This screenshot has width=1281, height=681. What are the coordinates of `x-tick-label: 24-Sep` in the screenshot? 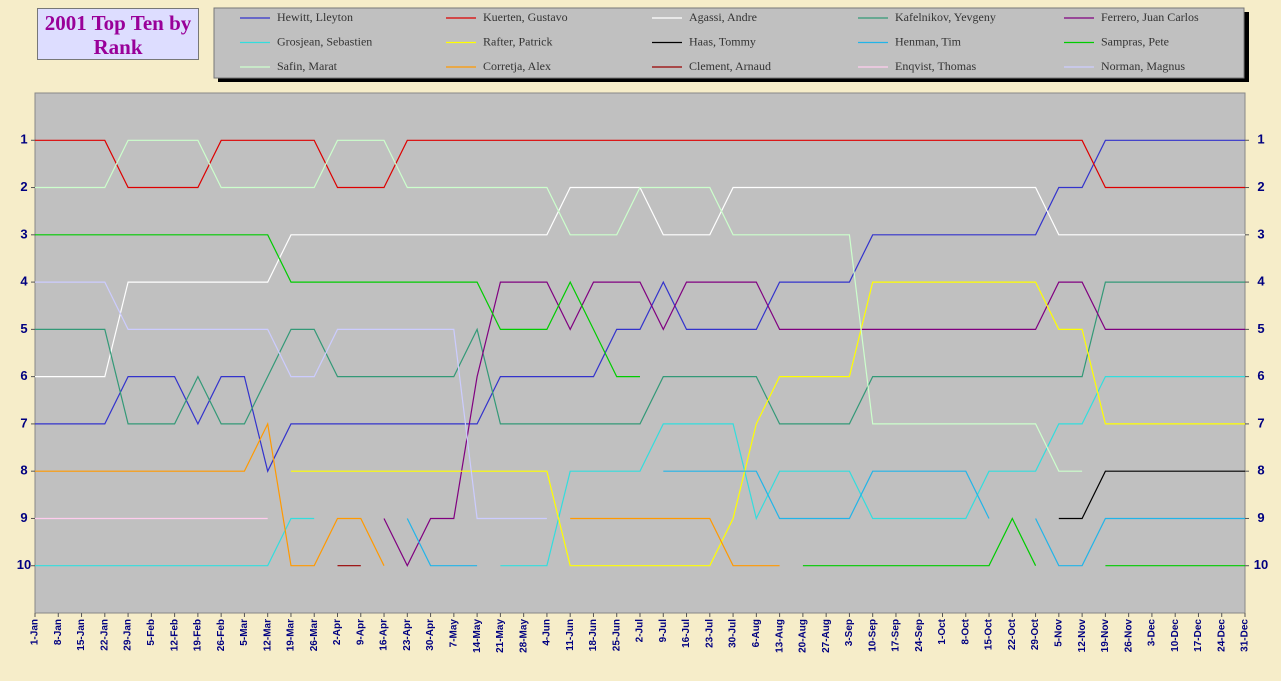 It's located at (919, 635).